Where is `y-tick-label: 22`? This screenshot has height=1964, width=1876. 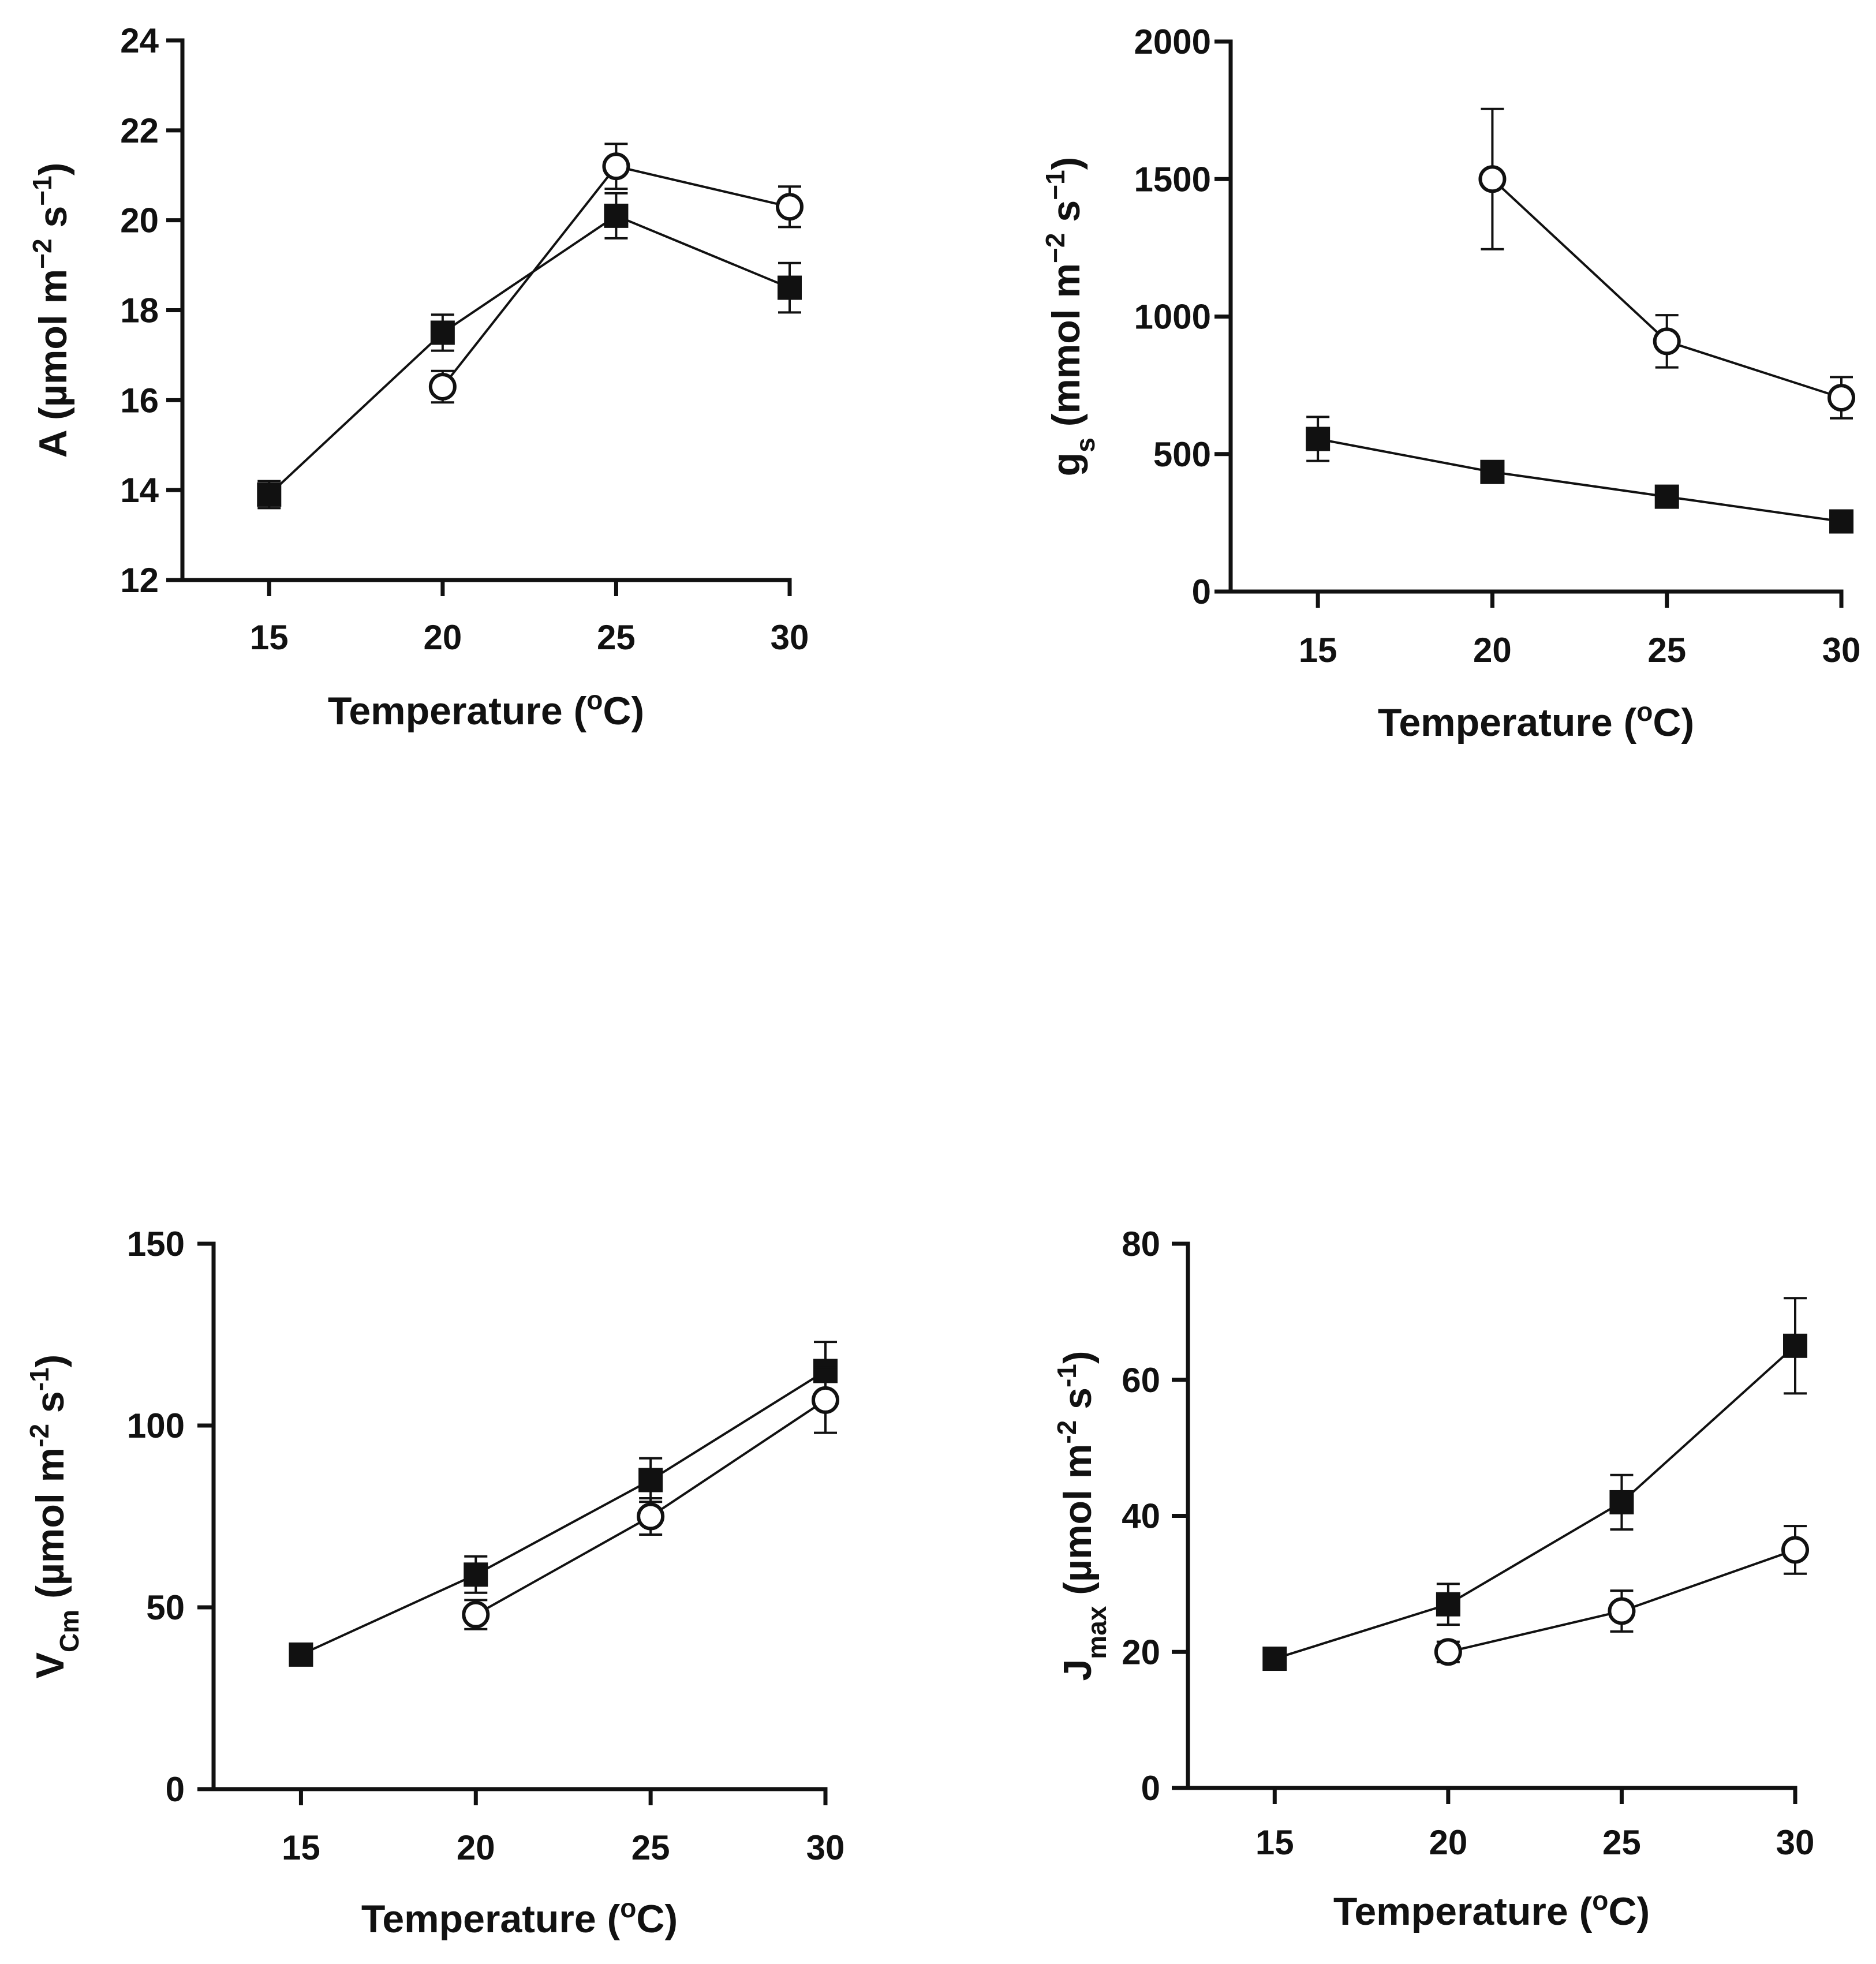
y-tick-label: 22 is located at coordinates (139, 130).